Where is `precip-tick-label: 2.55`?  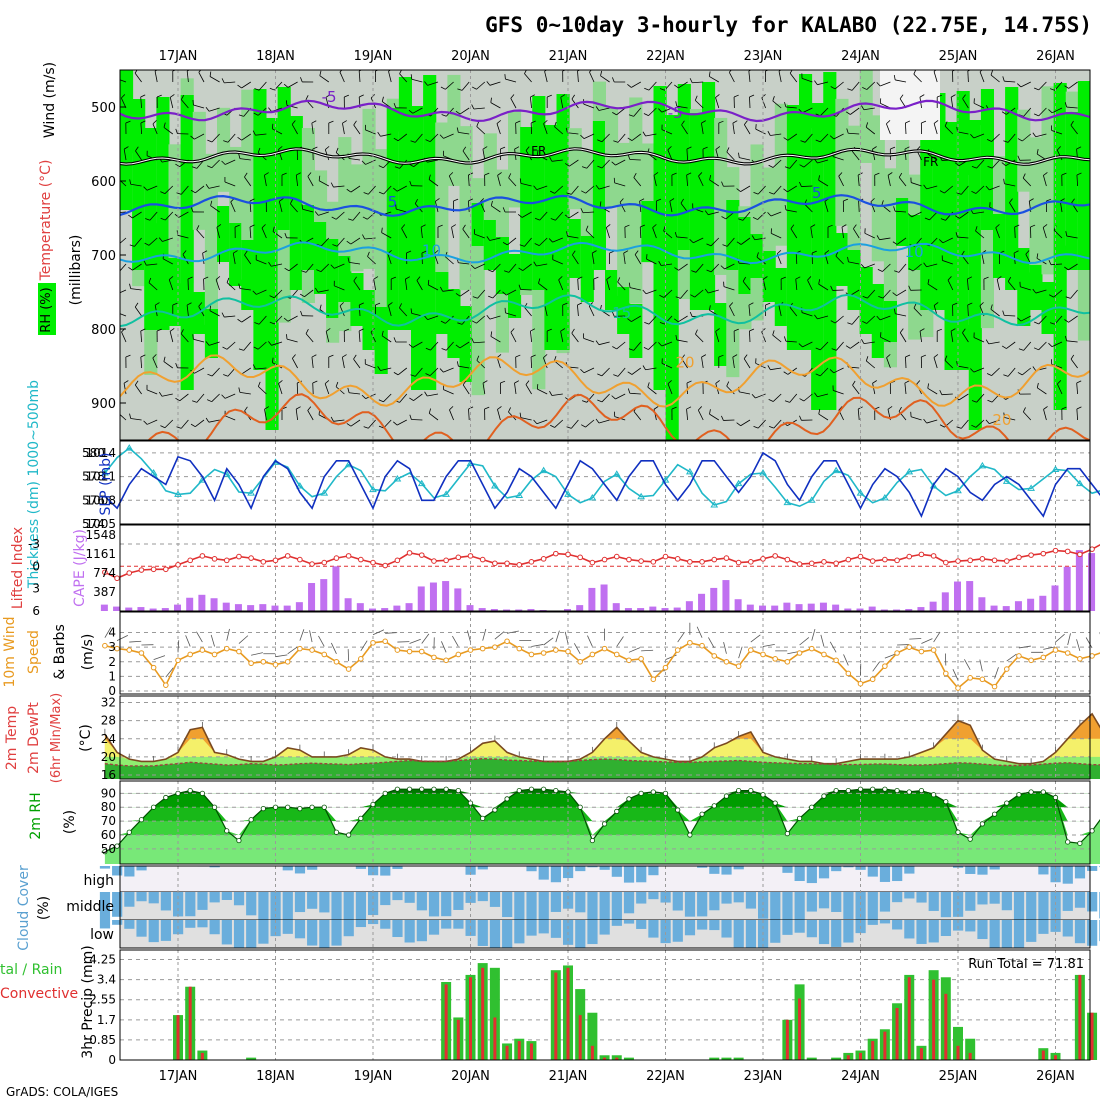 precip-tick-label: 2.55 is located at coordinates (102, 1000).